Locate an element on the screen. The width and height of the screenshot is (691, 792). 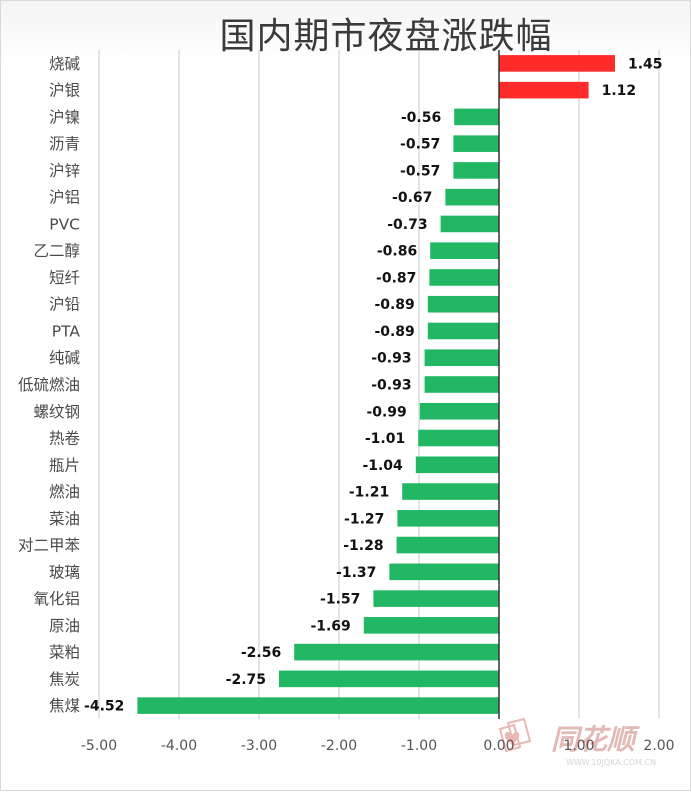
category-label: 原油 is located at coordinates (64, 626).